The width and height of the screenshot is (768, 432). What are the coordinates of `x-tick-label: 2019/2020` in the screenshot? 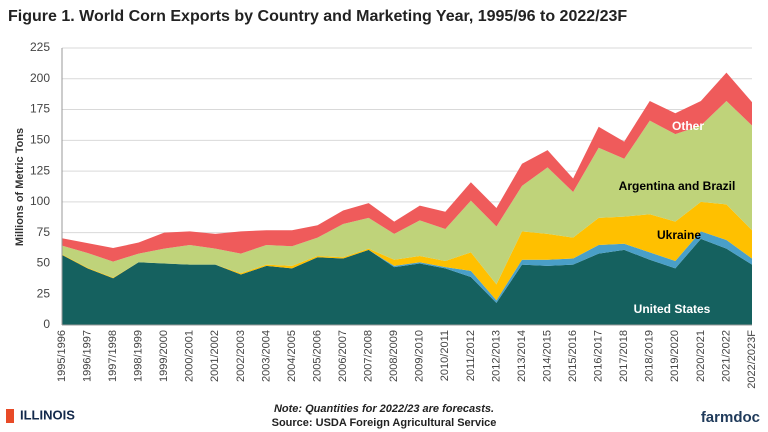 It's located at (675, 356).